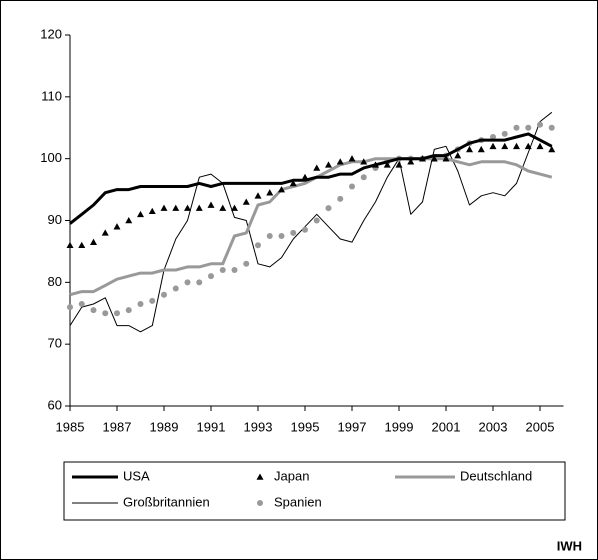 The image size is (598, 560). I want to click on y-tick-label: 110, so click(51, 95).